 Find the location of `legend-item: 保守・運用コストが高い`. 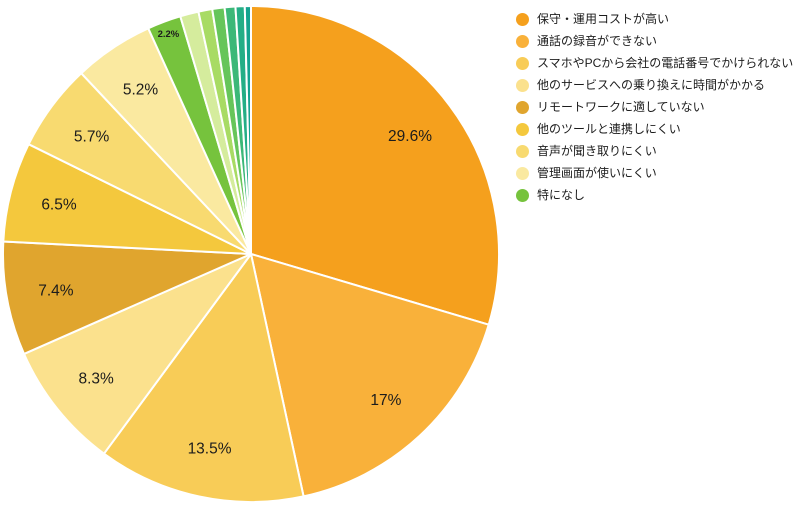

legend-item: 保守・運用コストが高い is located at coordinates (654, 19).